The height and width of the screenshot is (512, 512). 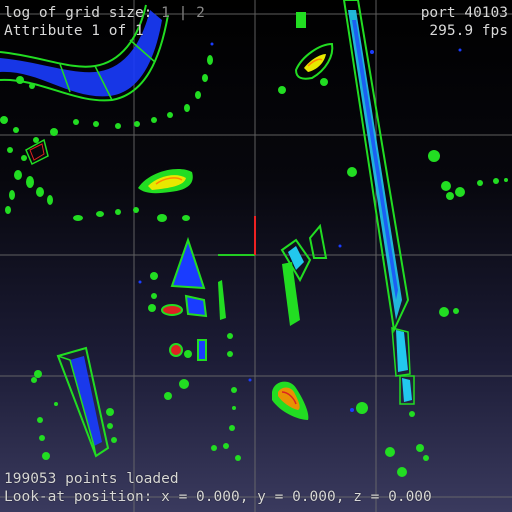 What do you see at coordinates (165, 181) in the screenshot?
I see `object-yellow-left` at bounding box center [165, 181].